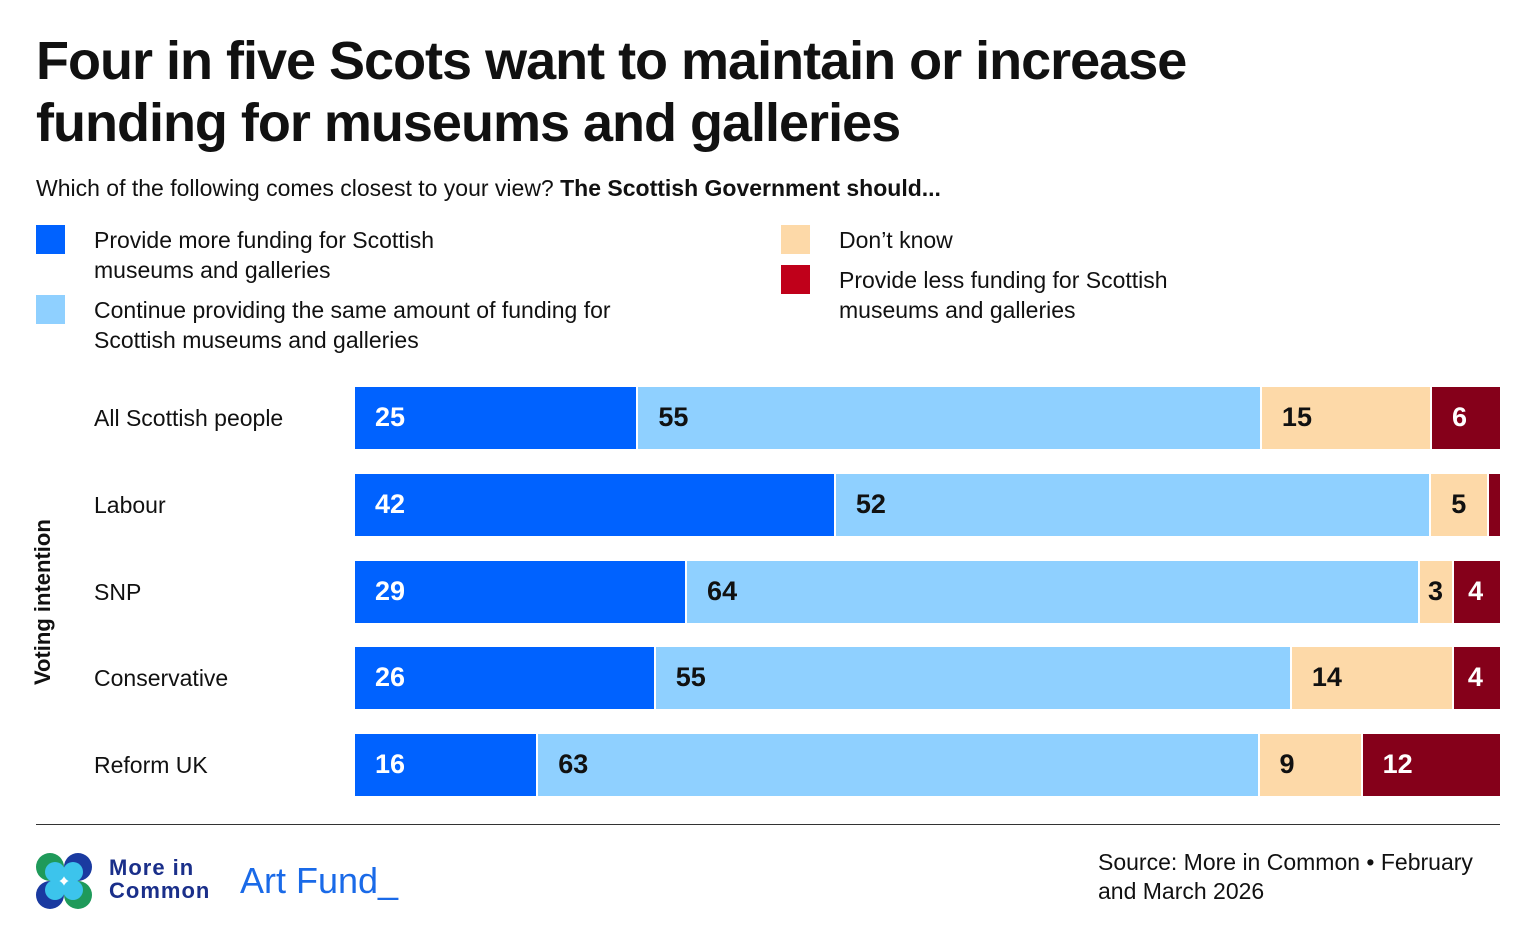 This screenshot has height=939, width=1536. What do you see at coordinates (64, 881) in the screenshot?
I see `more-in-common-logo-icon` at bounding box center [64, 881].